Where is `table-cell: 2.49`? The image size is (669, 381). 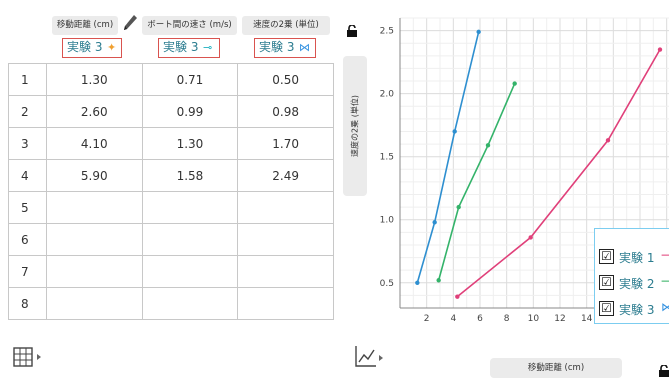
table-cell: 2.49 is located at coordinates (285, 175).